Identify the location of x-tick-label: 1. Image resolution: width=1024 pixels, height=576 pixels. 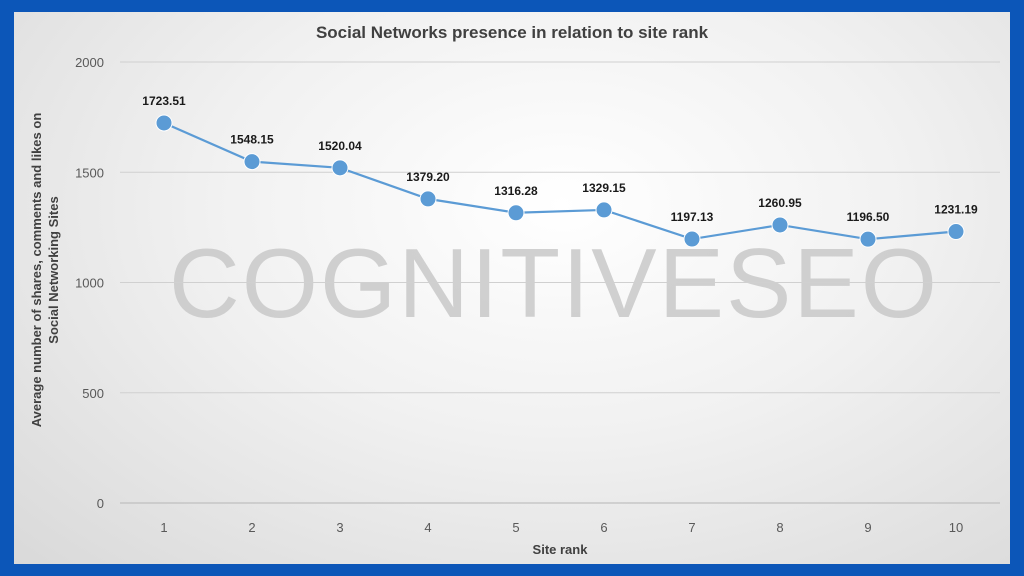
(163, 527).